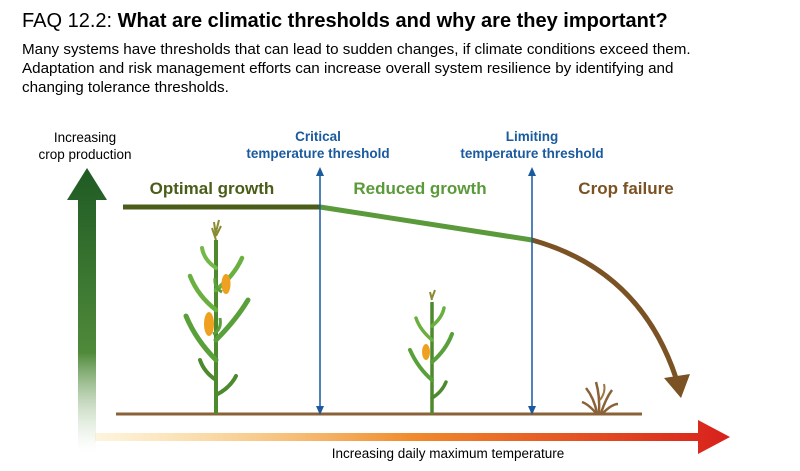  Describe the element at coordinates (87, 310) in the screenshot. I see `y-axis-arrow` at that location.